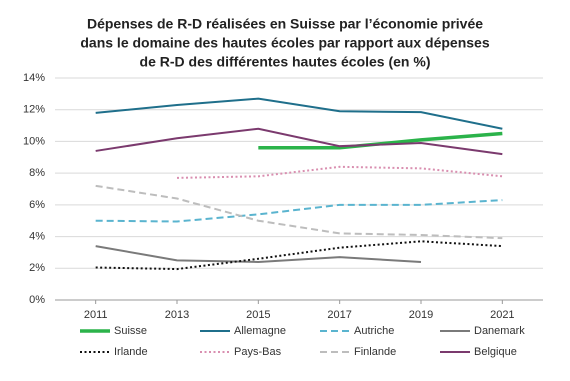  What do you see at coordinates (260, 331) in the screenshot?
I see `legend-label: Allemagne` at bounding box center [260, 331].